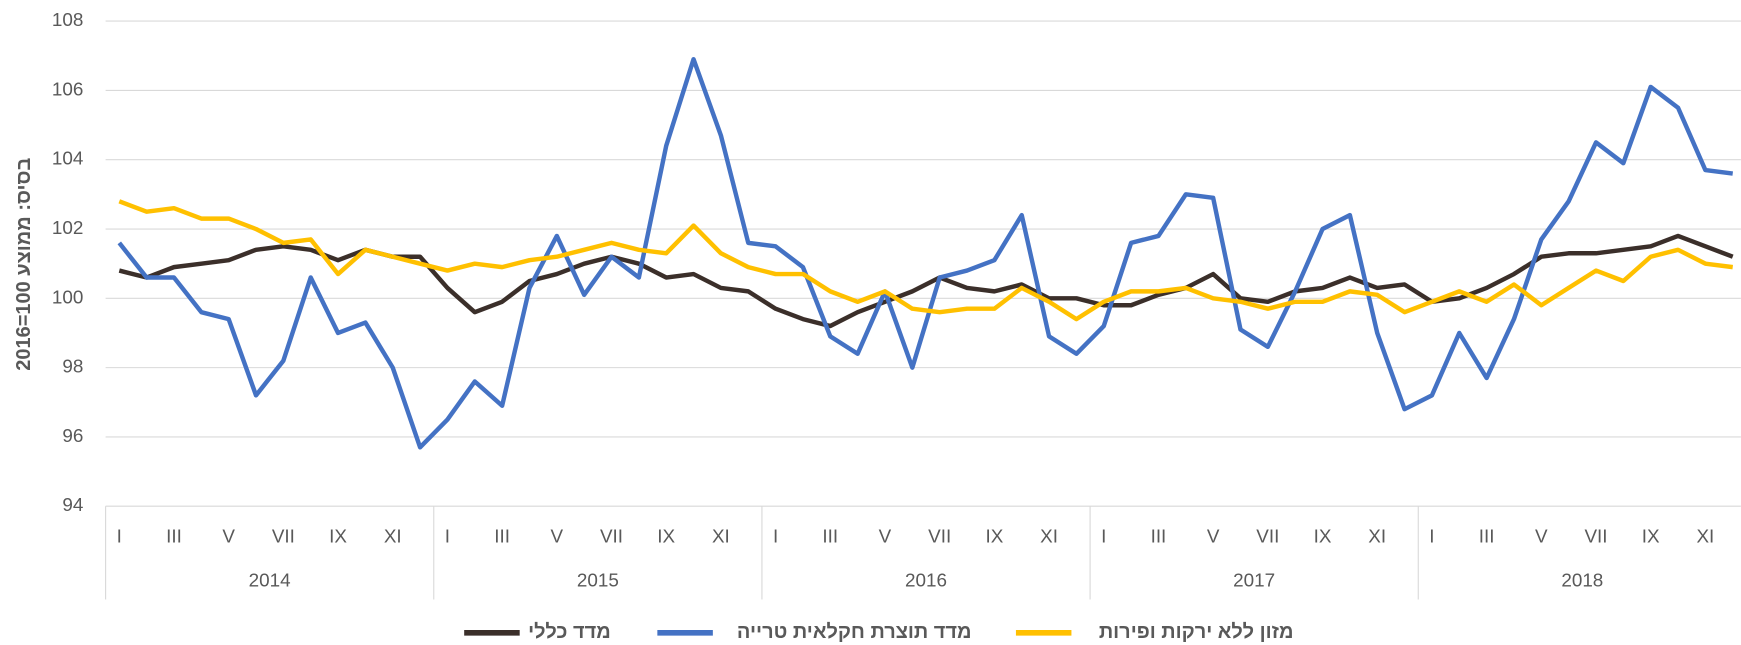  What do you see at coordinates (67, 88) in the screenshot?
I see `y-tick-label: 106` at bounding box center [67, 88].